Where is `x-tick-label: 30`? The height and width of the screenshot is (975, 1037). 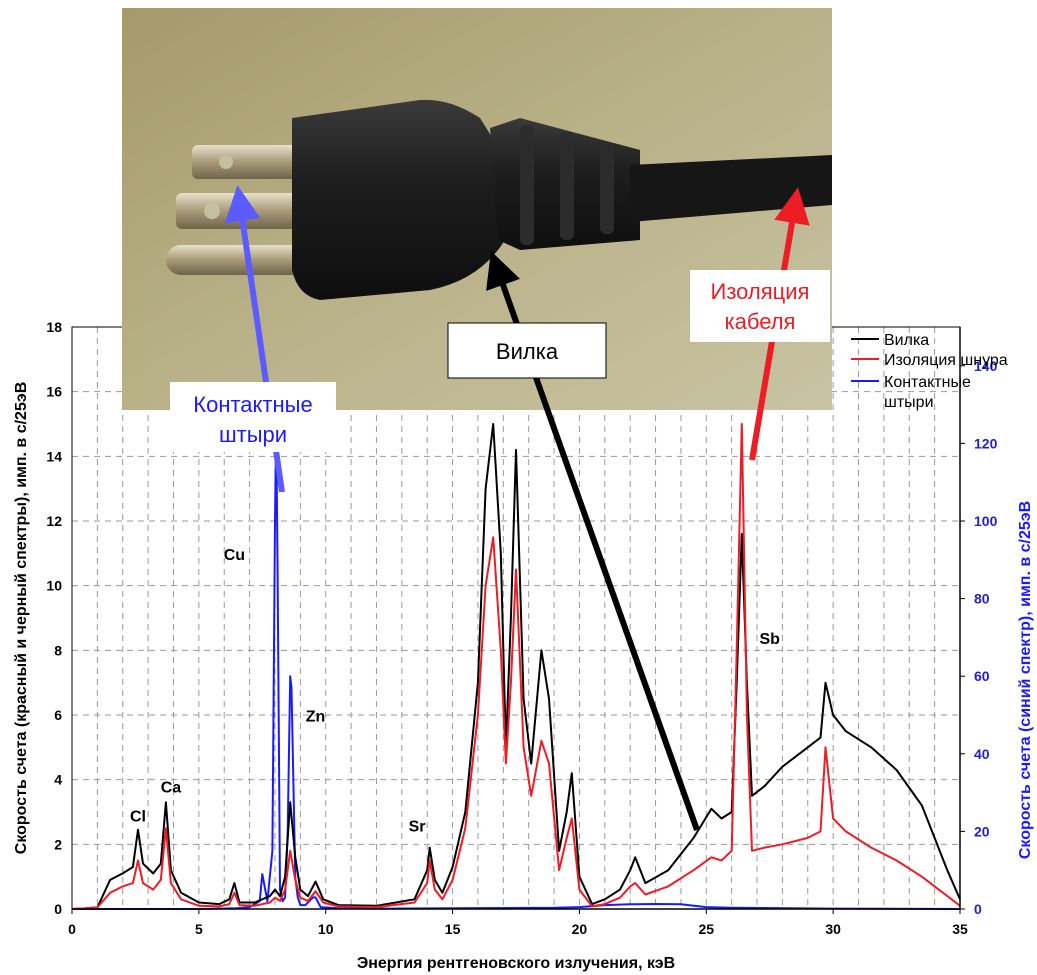 x-tick-label: 30 is located at coordinates (833, 929).